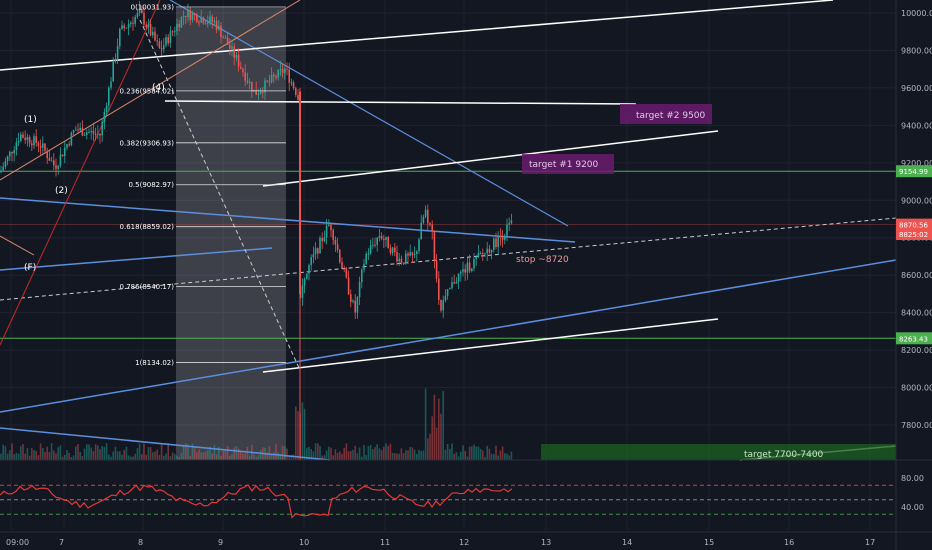 This screenshot has height=550, width=932. Describe the element at coordinates (231, 234) in the screenshot. I see `fib-zone-shading` at that location.